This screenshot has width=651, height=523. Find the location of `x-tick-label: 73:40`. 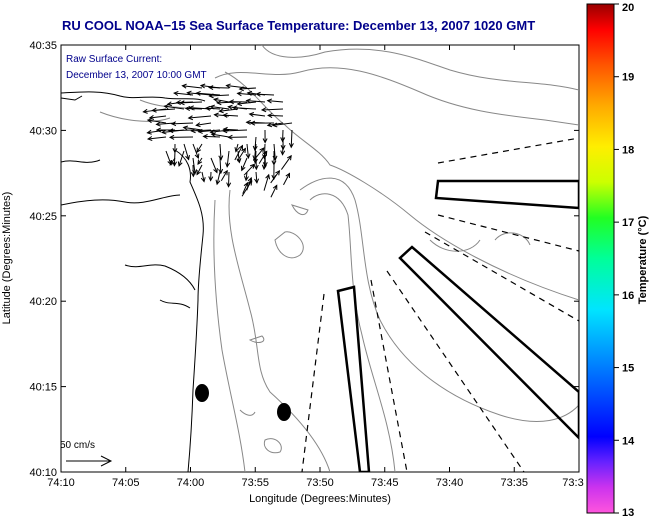

x-tick-label: 73:40 is located at coordinates (450, 483).